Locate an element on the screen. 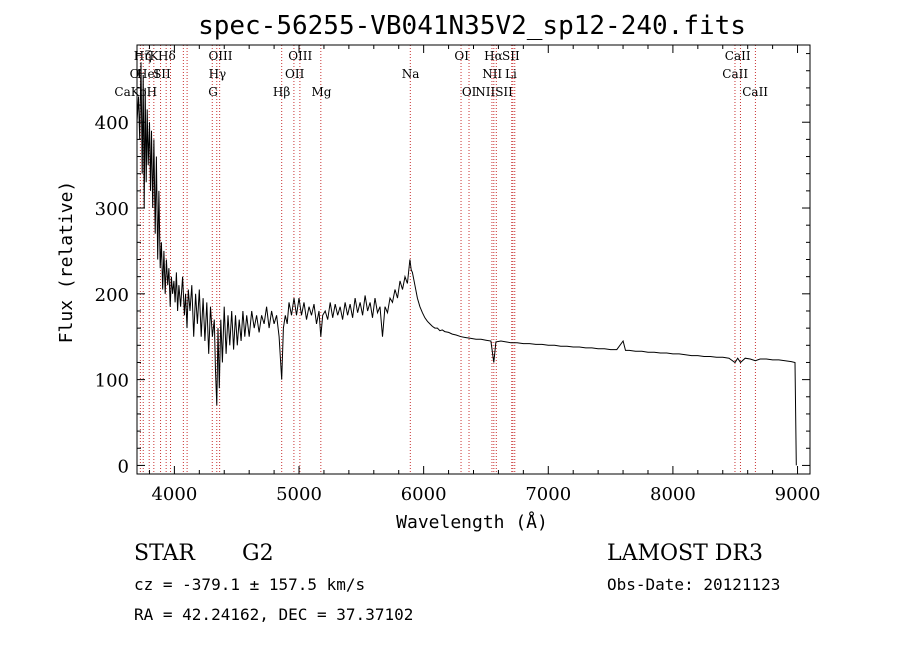  y-tick-label: 400 is located at coordinates (112, 123).